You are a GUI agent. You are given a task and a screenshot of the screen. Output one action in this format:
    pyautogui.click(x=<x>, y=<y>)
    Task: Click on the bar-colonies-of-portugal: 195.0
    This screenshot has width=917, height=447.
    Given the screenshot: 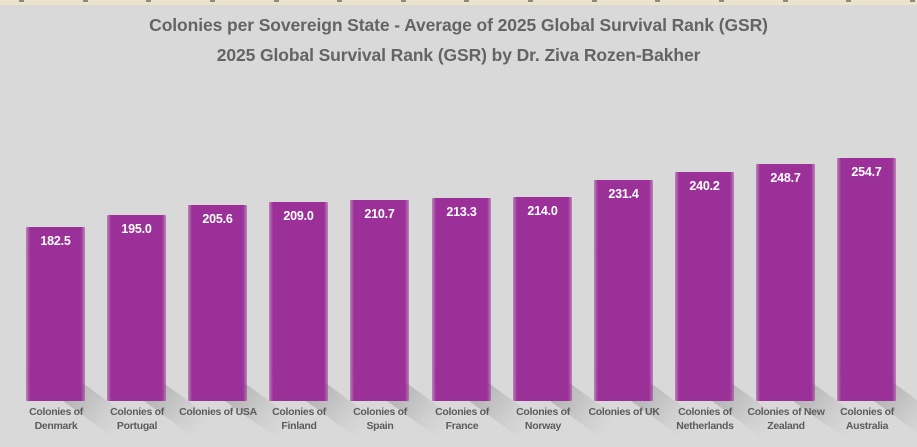 What is the action you would take?
    pyautogui.click(x=136, y=308)
    